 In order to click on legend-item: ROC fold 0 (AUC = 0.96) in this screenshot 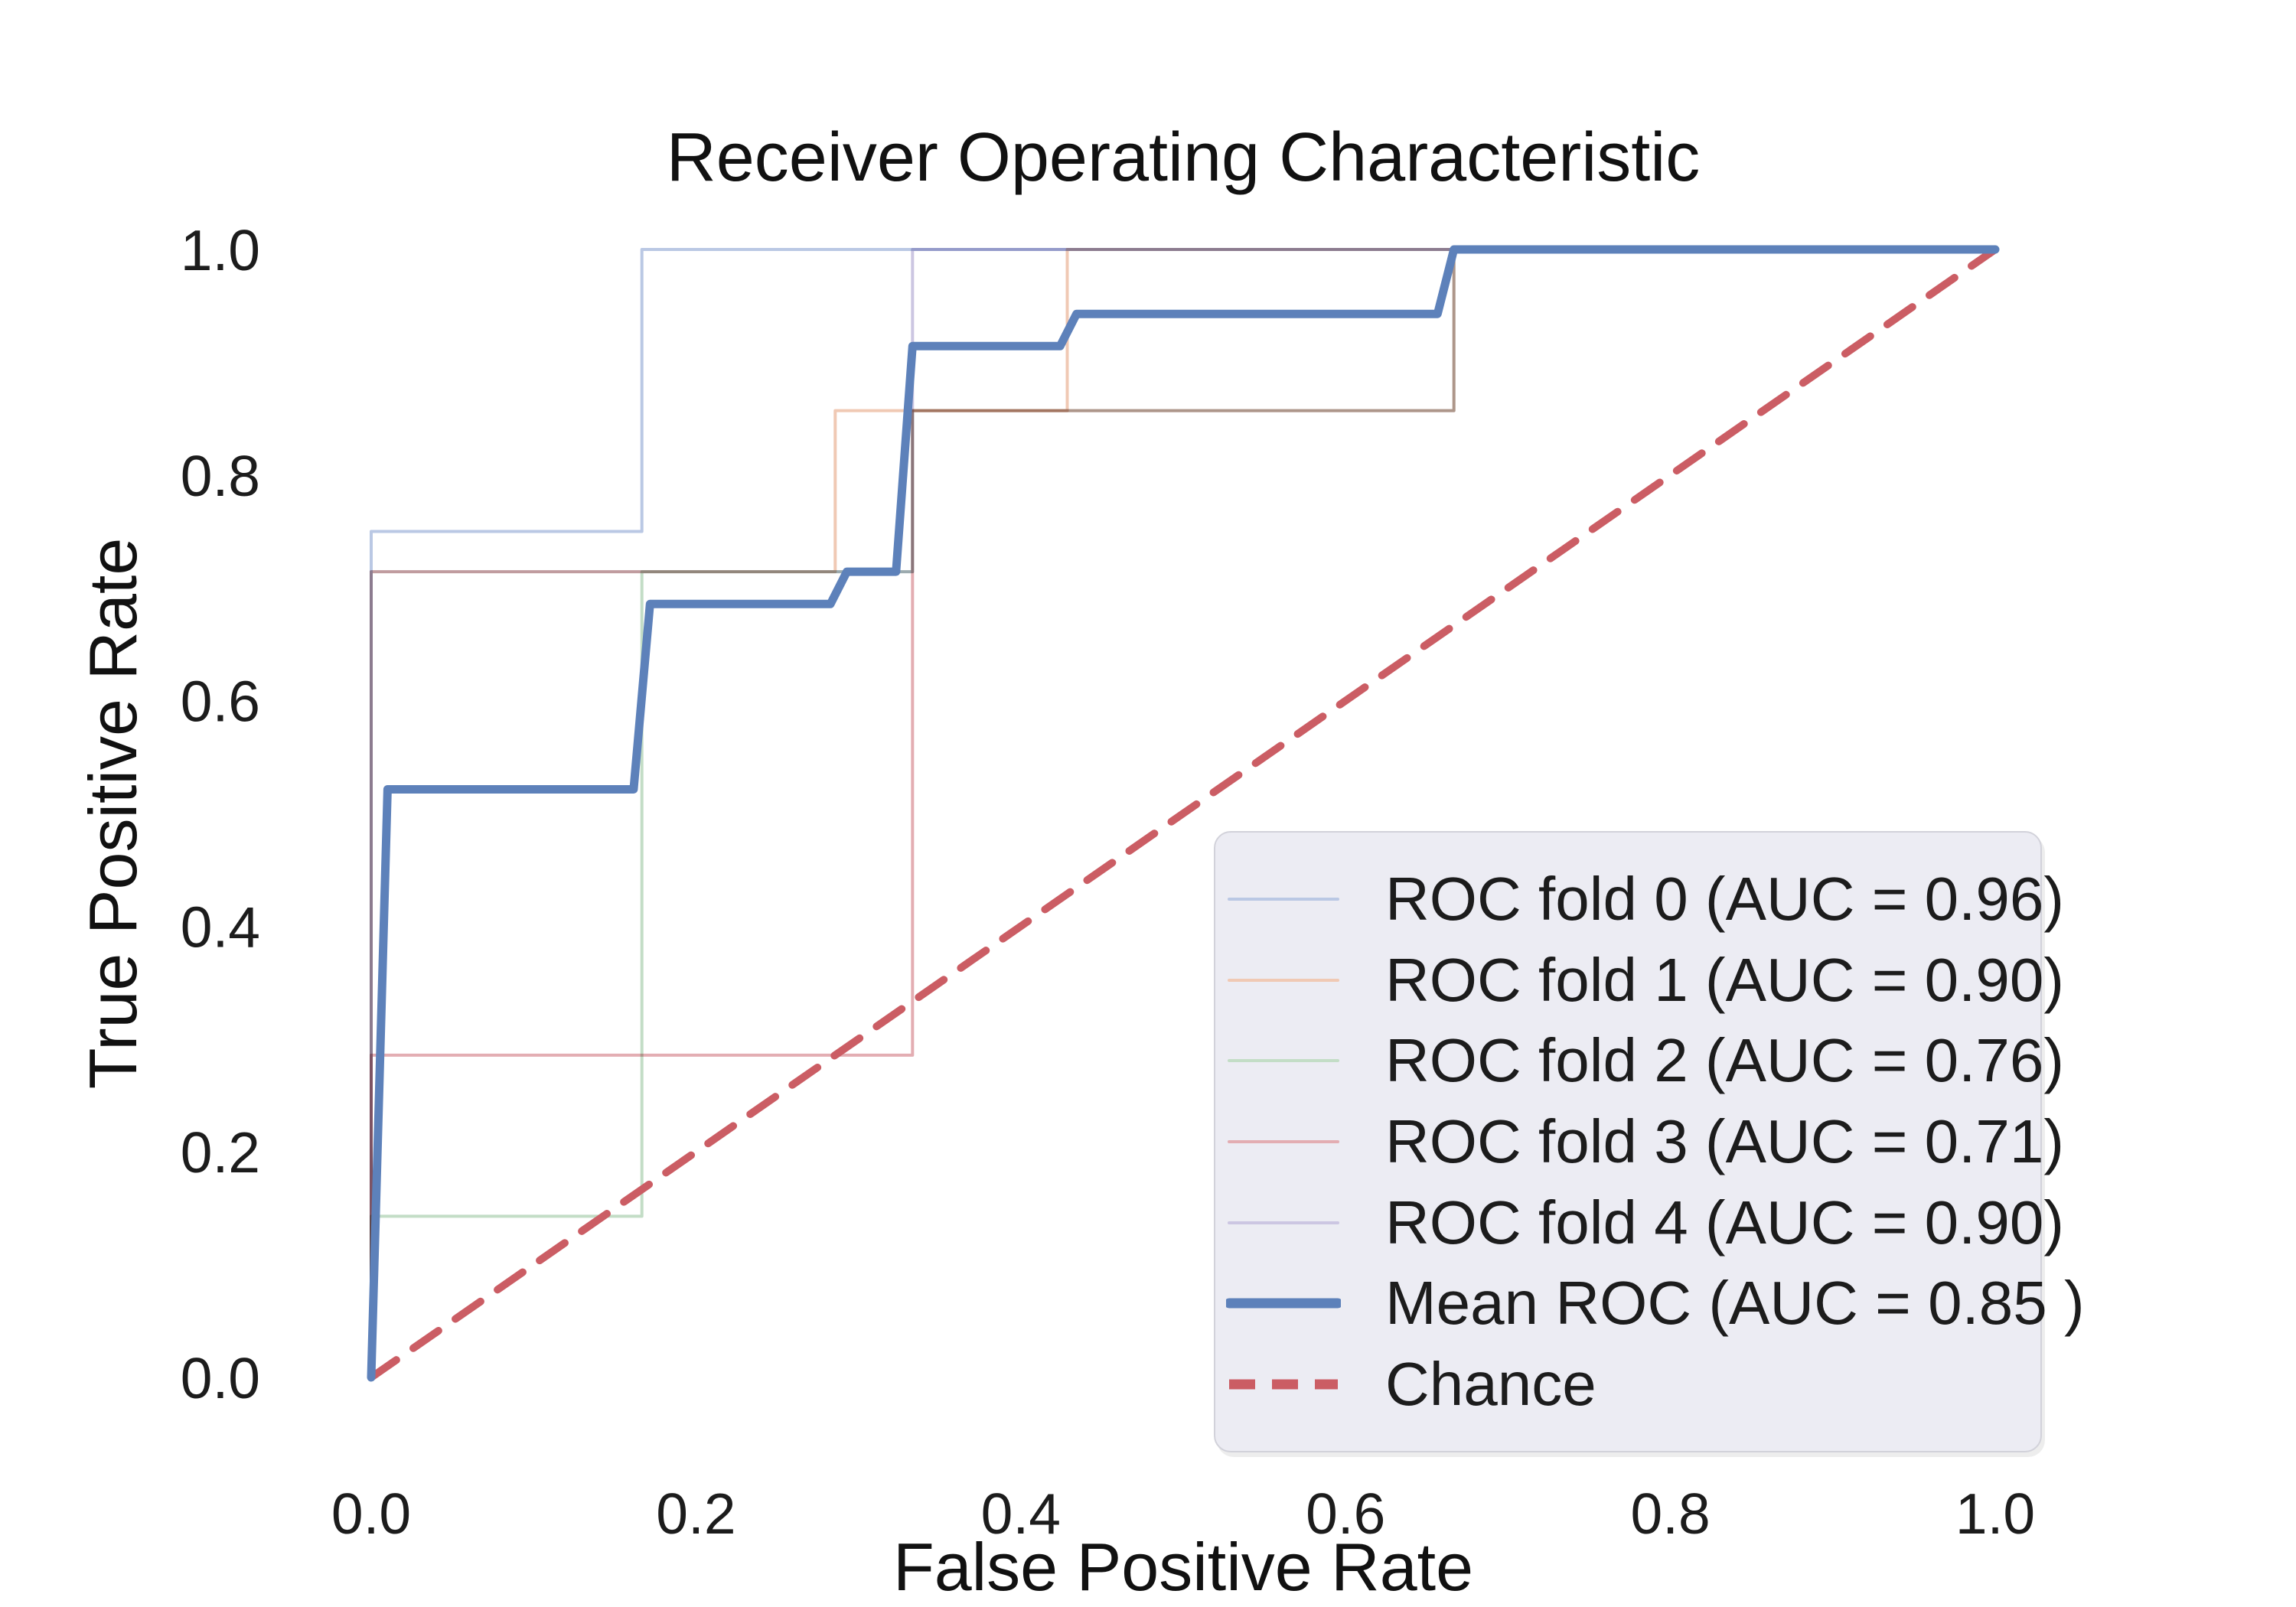, I will do `click(1645, 899)`.